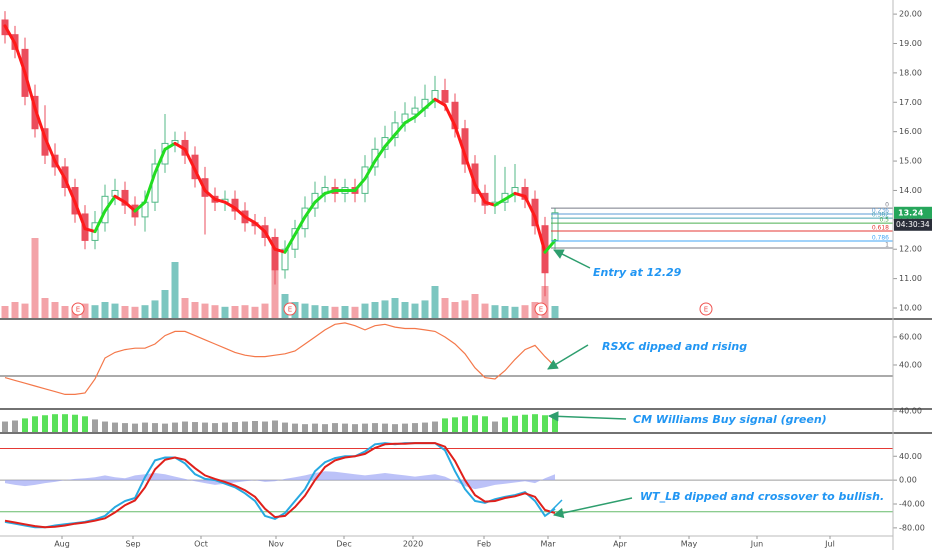 This screenshot has width=932, height=550. What do you see at coordinates (290, 309) in the screenshot?
I see `earnings-marker` at bounding box center [290, 309].